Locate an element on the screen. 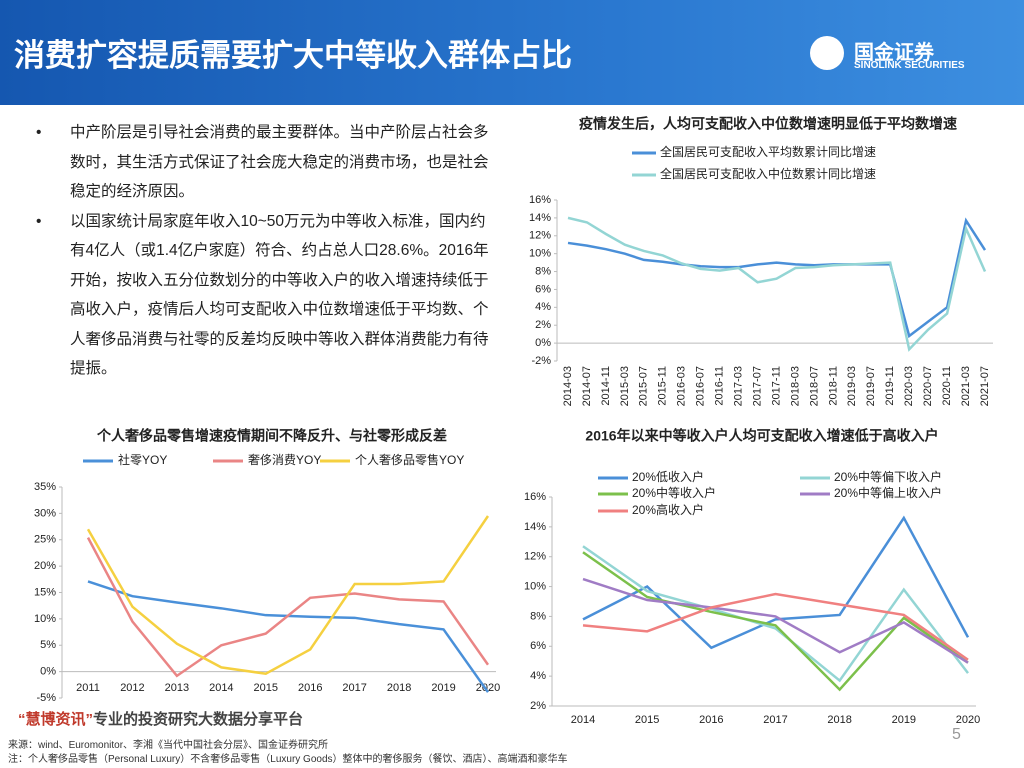 This screenshot has height=768, width=1024. x-tick-label: 2014-11 is located at coordinates (606, 386).